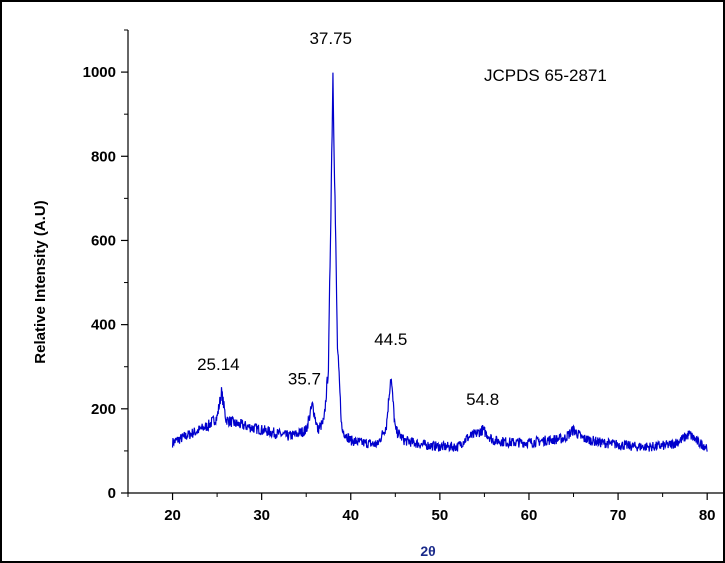  I want to click on x-tick-label: 80, so click(707, 515).